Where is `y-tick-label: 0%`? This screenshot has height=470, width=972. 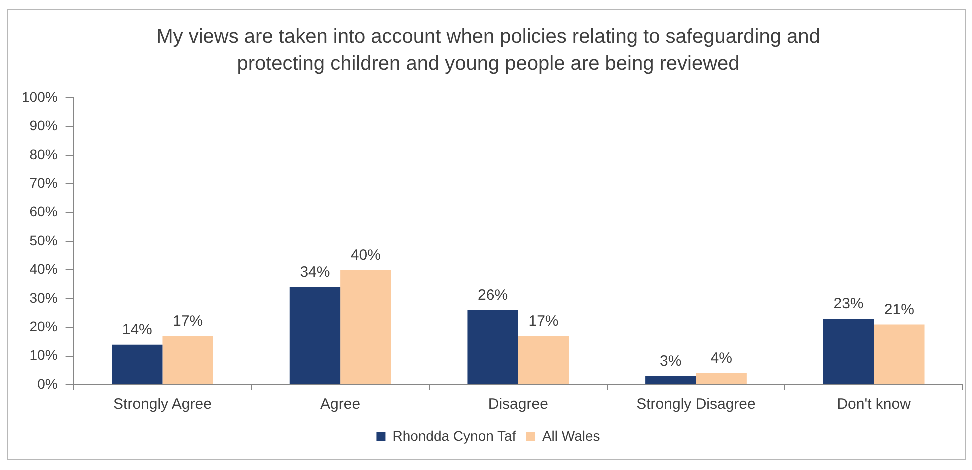 y-tick-label: 0% is located at coordinates (48, 384).